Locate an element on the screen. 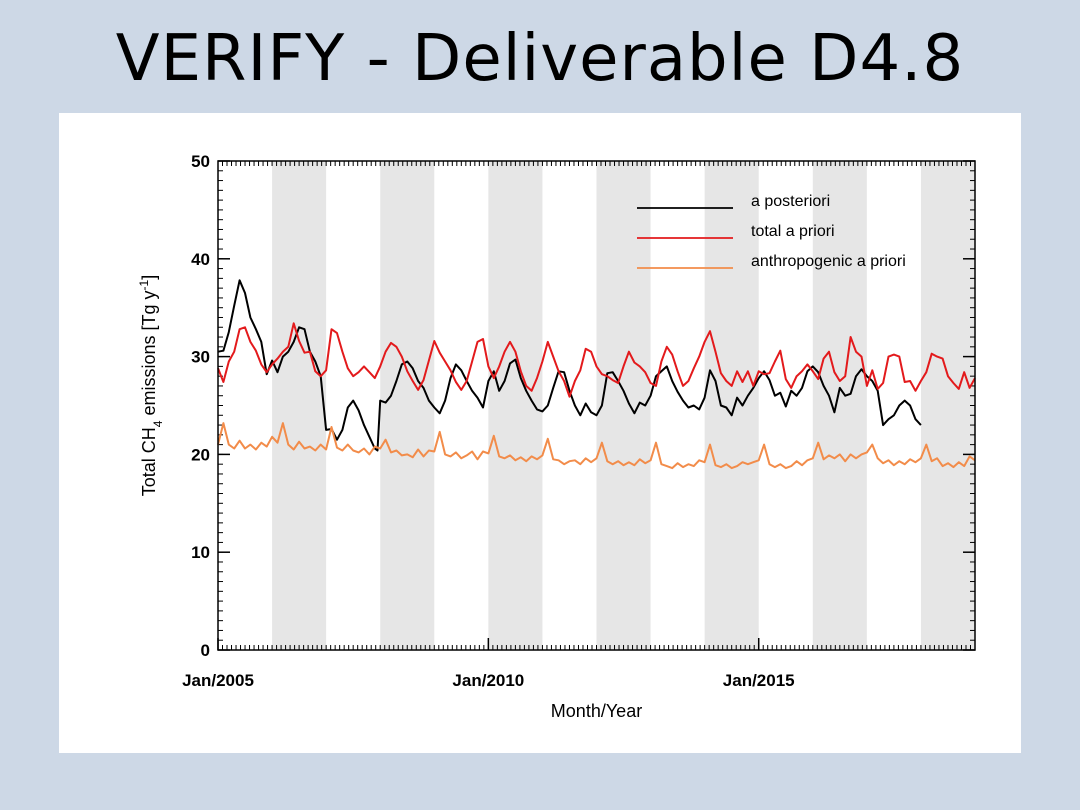  y-axis-title: Total CH4 emissions [Tg y-1] is located at coordinates (151, 385).